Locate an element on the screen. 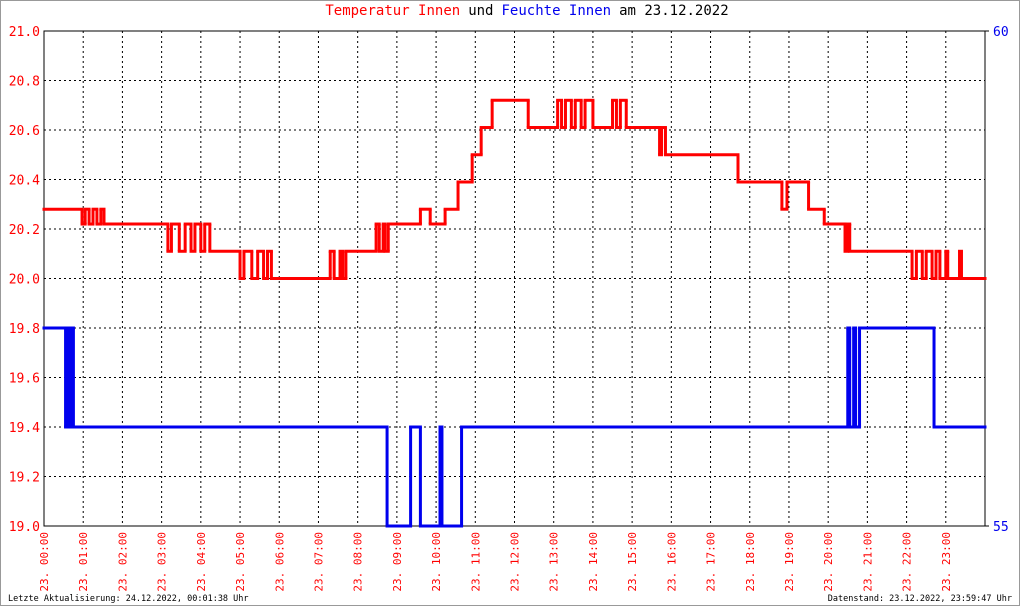 The image size is (1020, 610). x-tick-label: 23. 17:00 is located at coordinates (711, 562).